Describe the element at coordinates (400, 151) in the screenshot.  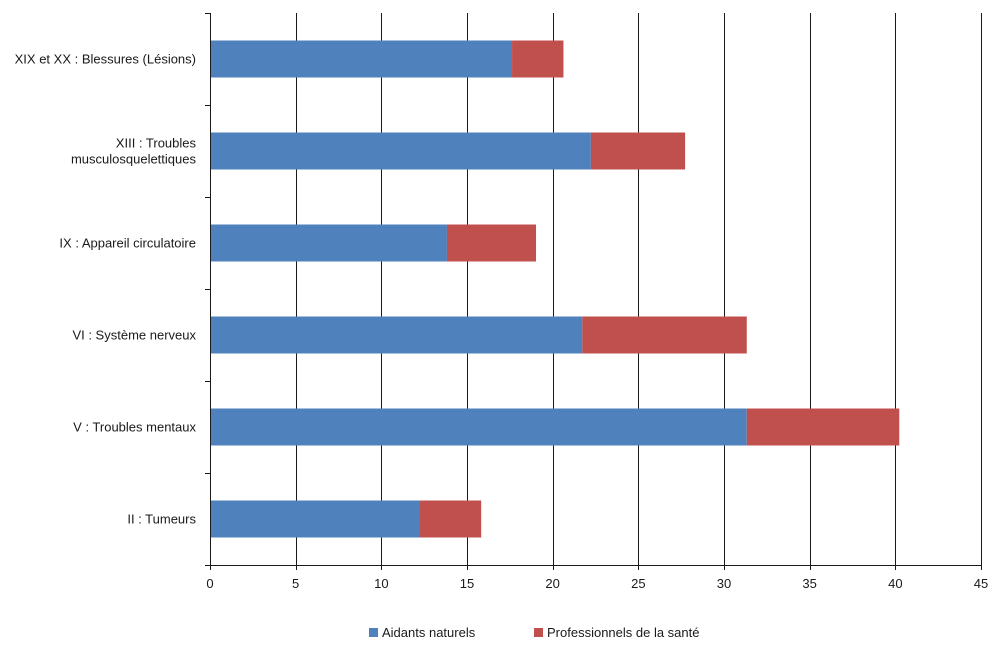
I see `bar-aidants-naturels-xiii-troubles-musculosquelettiques` at that location.